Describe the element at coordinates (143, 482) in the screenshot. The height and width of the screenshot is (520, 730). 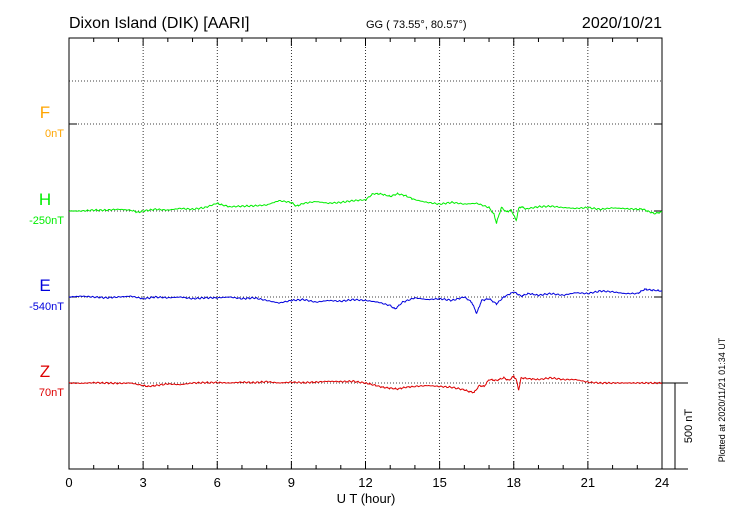
I see `x-tick-label: 3` at that location.